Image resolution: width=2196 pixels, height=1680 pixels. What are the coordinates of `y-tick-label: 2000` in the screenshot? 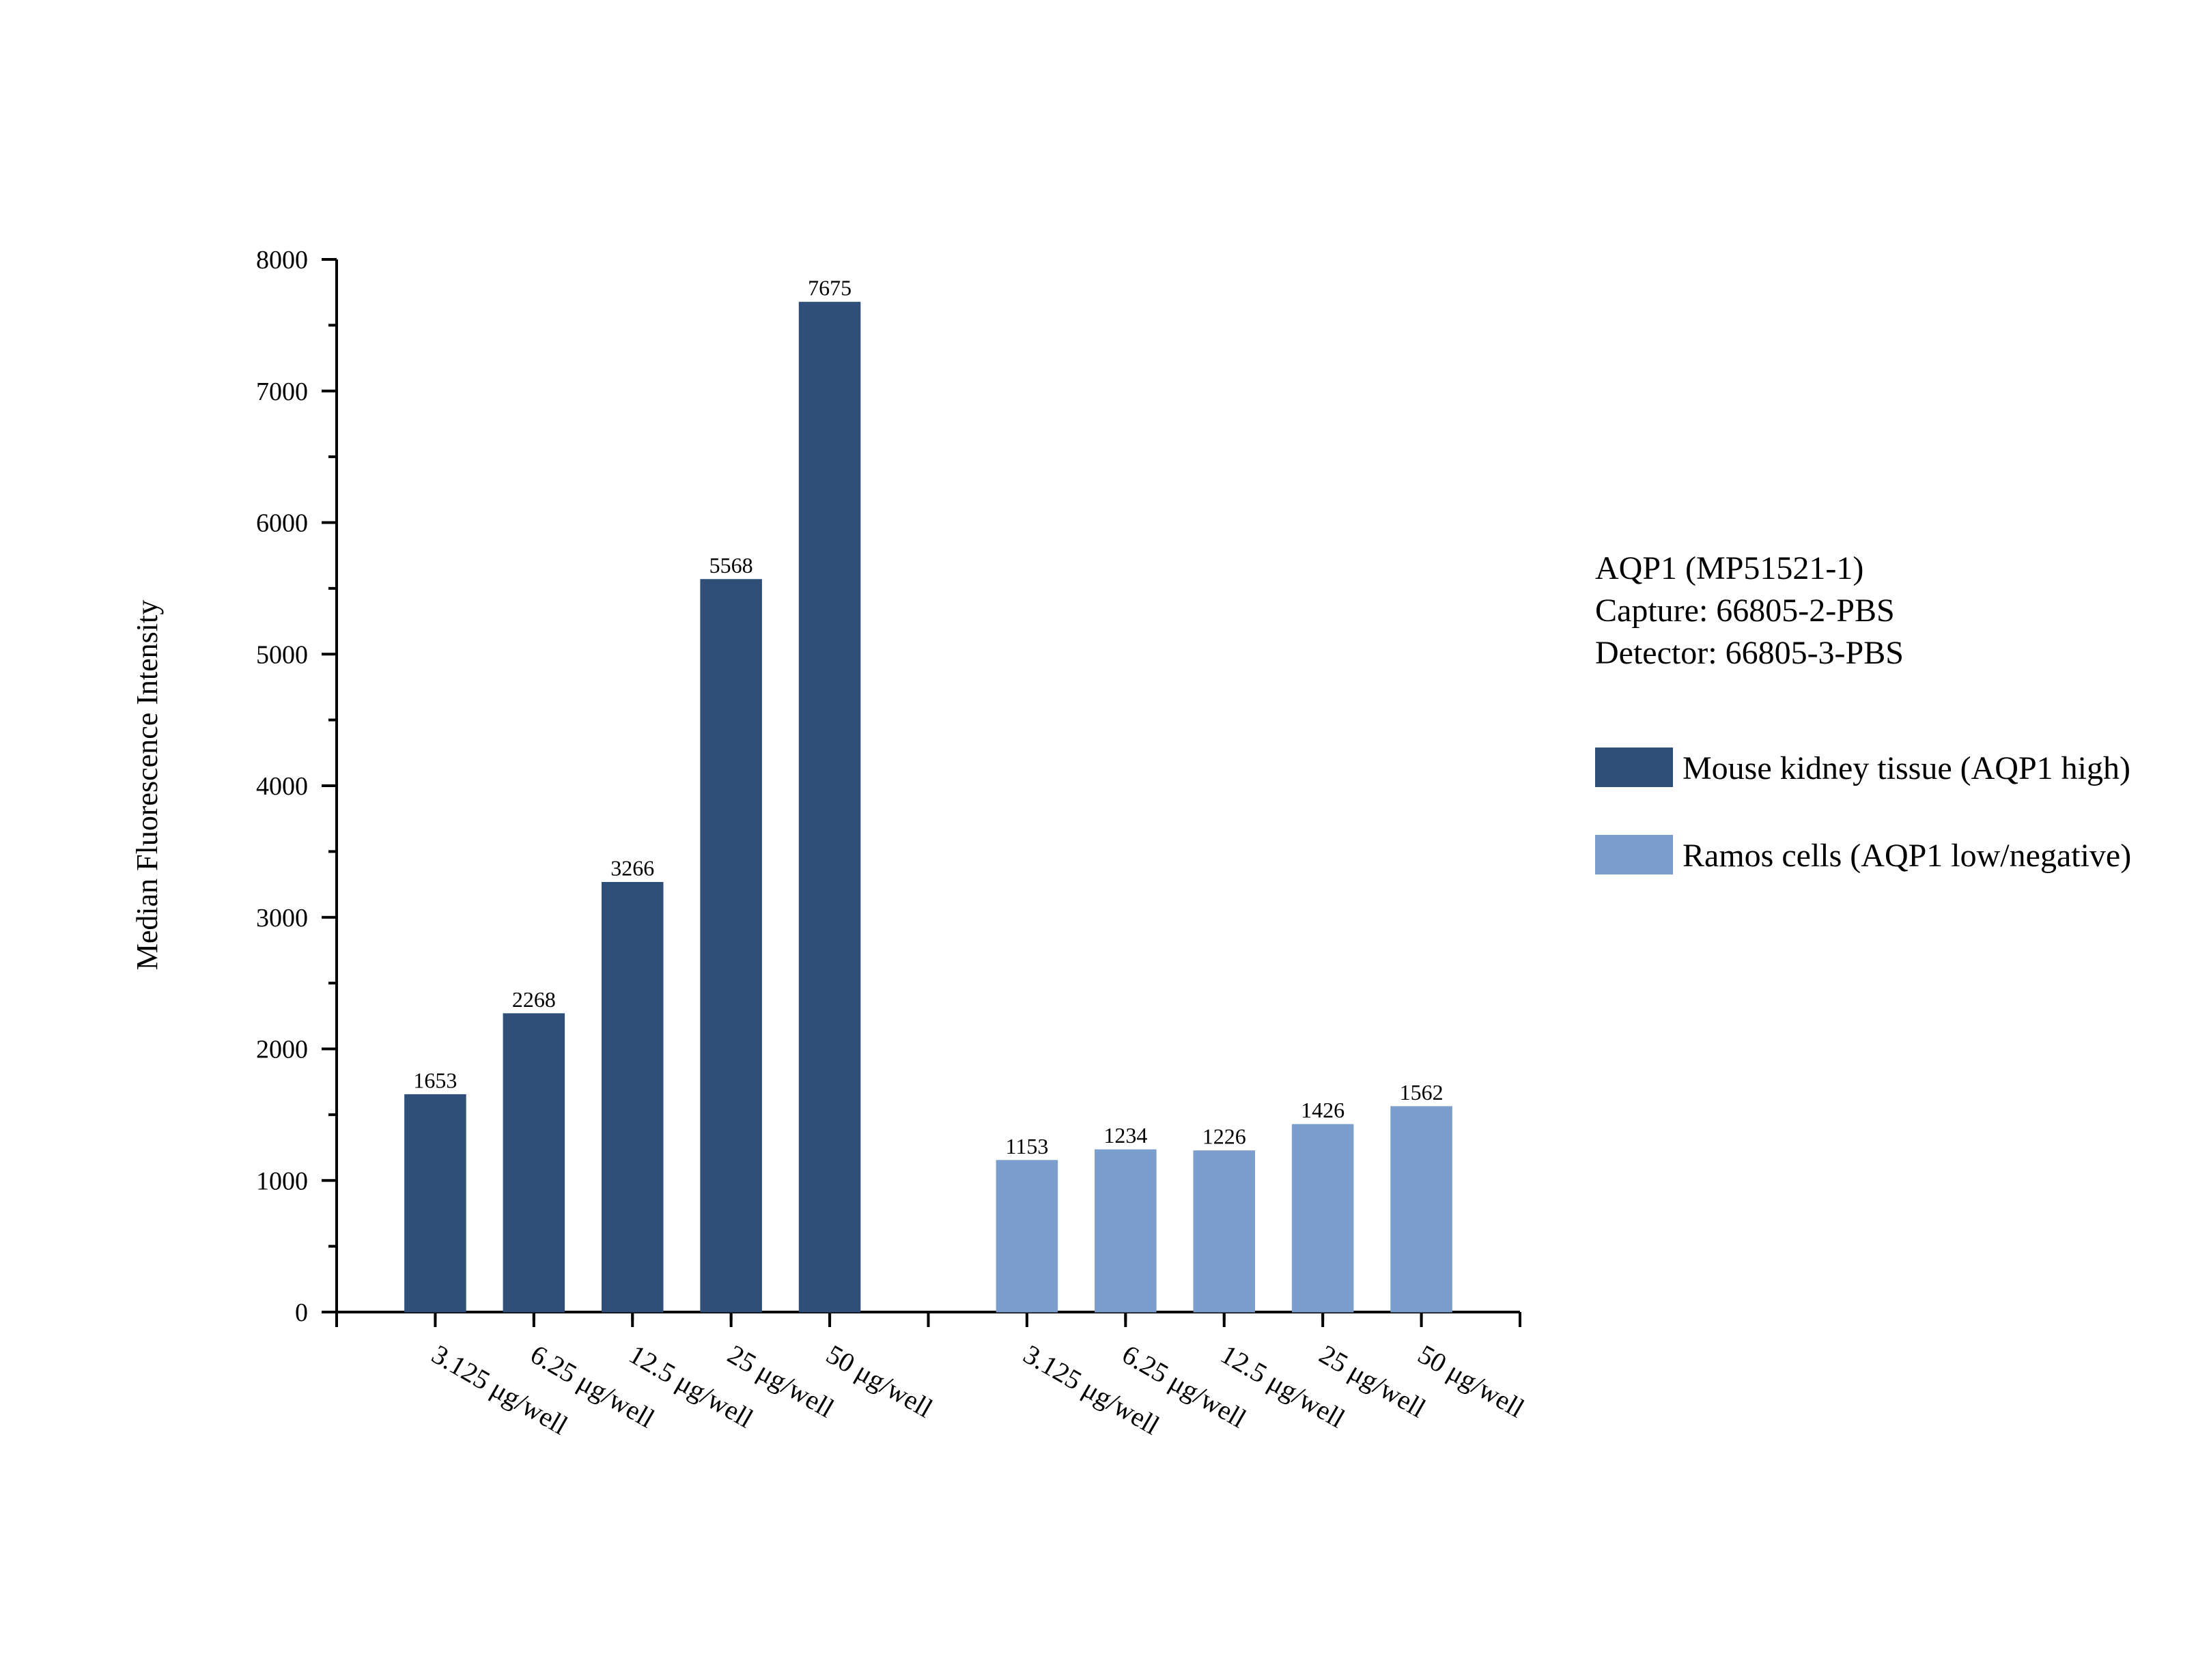 It's located at (282, 1050).